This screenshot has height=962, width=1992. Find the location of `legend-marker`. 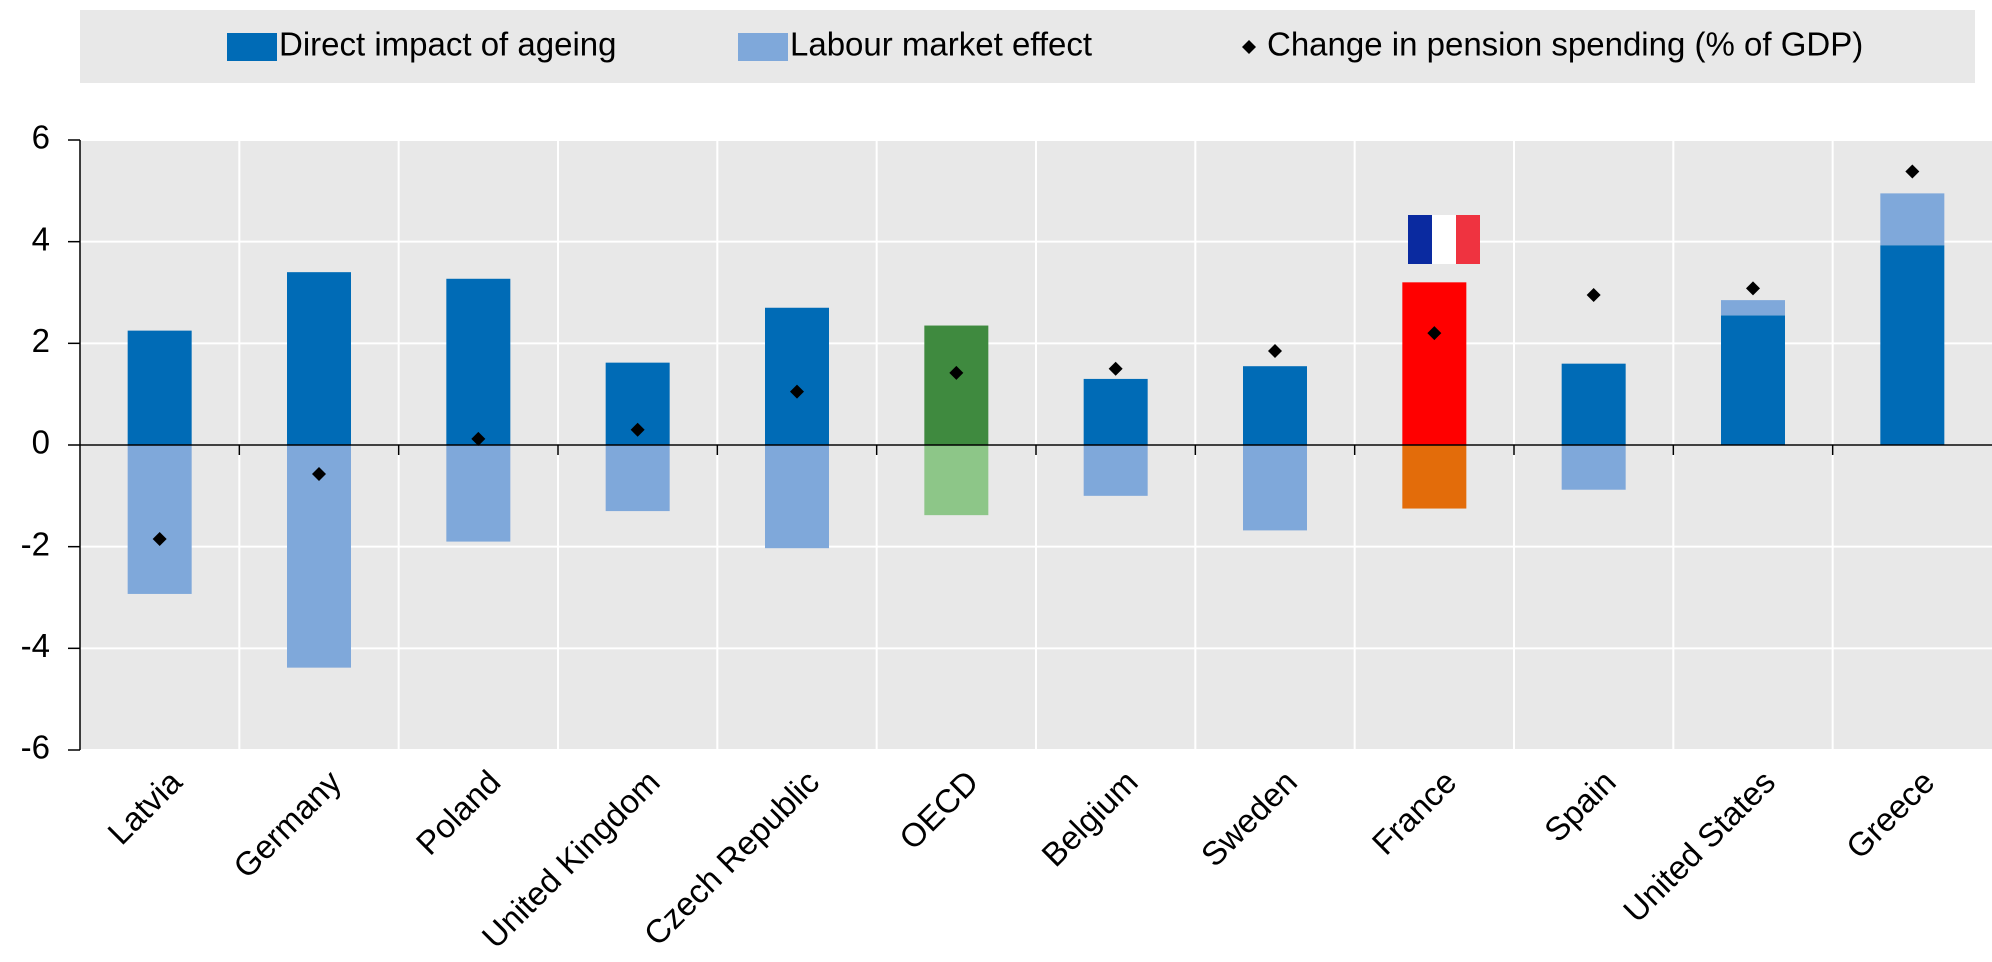

legend-marker is located at coordinates (1249, 47).